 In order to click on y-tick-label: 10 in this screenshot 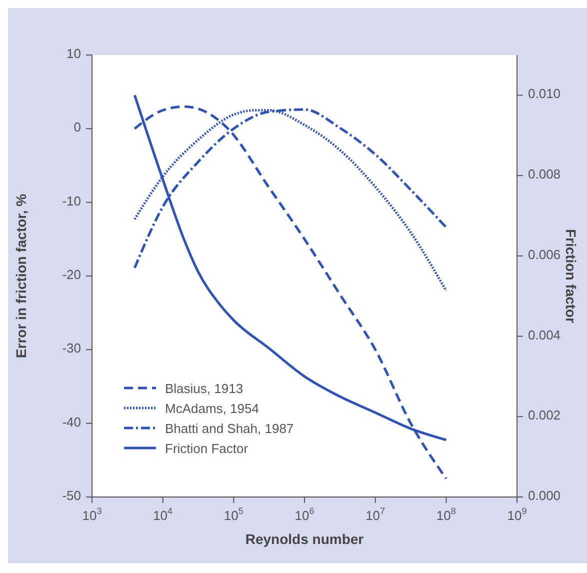, I will do `click(73, 54)`.